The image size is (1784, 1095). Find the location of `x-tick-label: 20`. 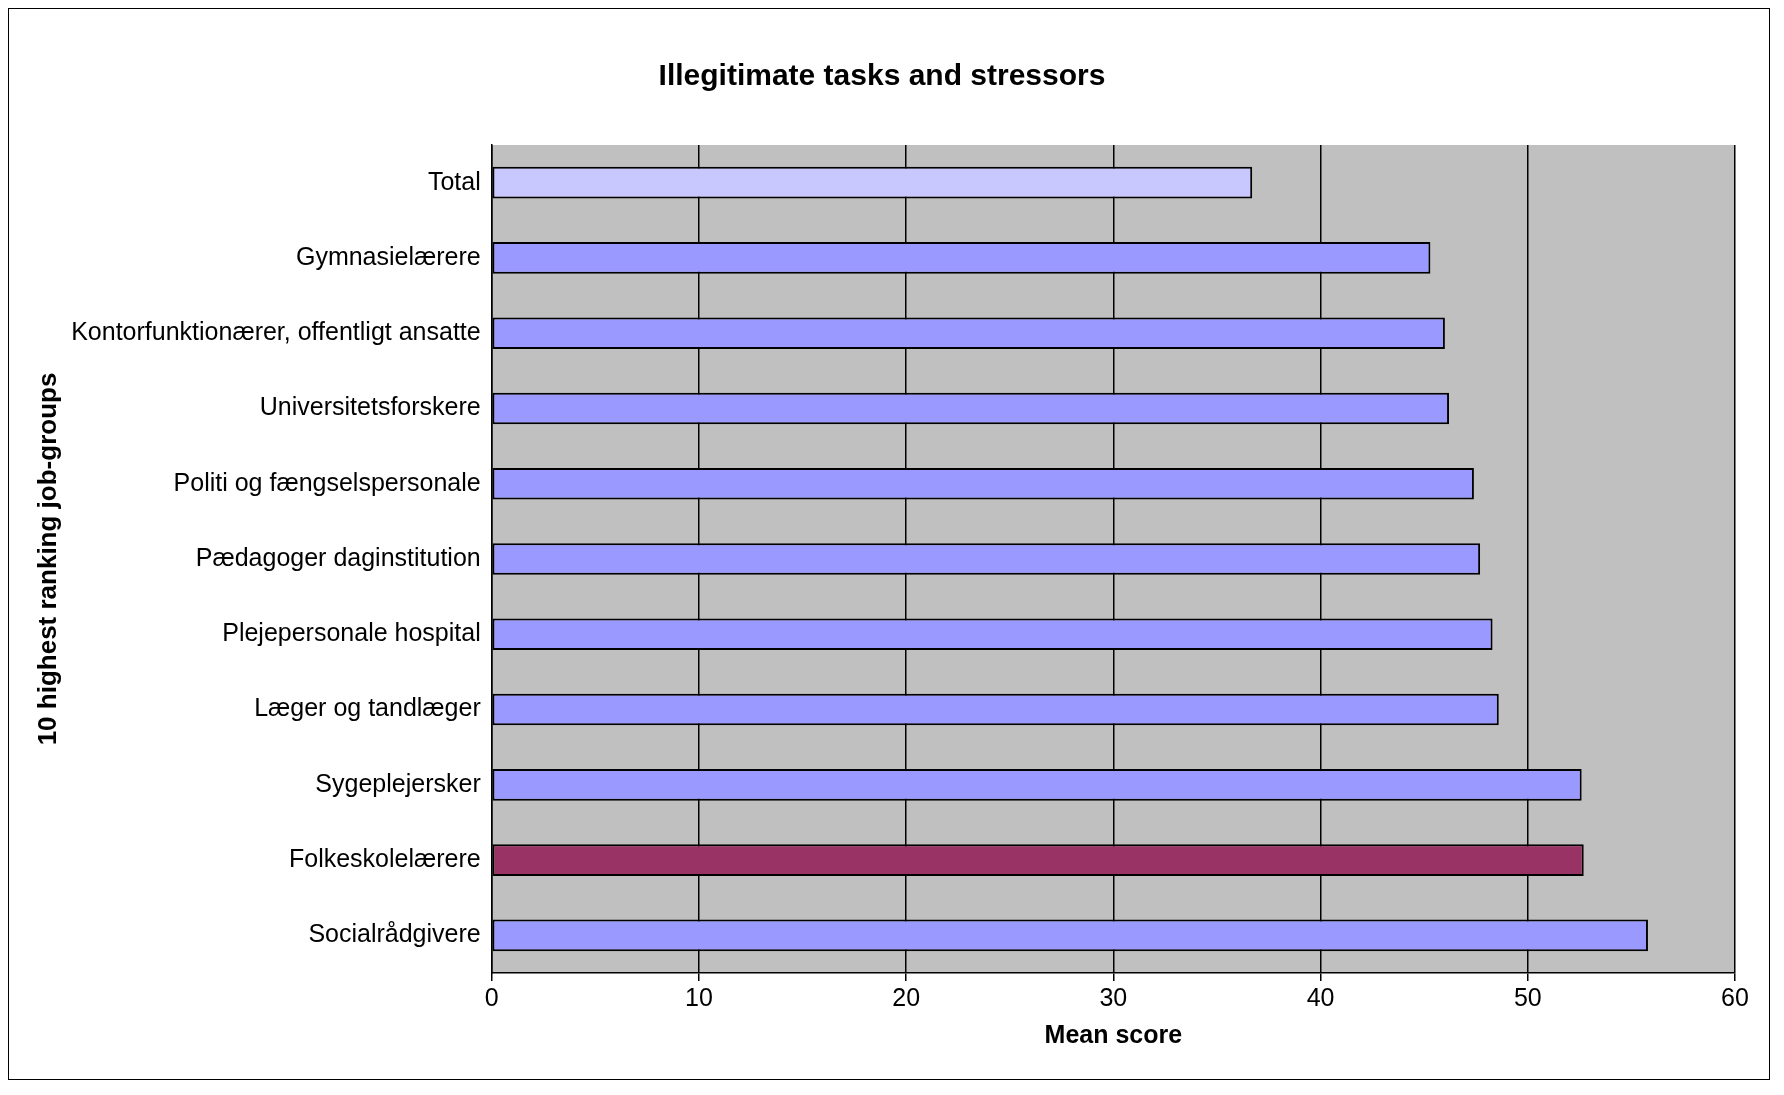

x-tick-label: 20 is located at coordinates (906, 996).